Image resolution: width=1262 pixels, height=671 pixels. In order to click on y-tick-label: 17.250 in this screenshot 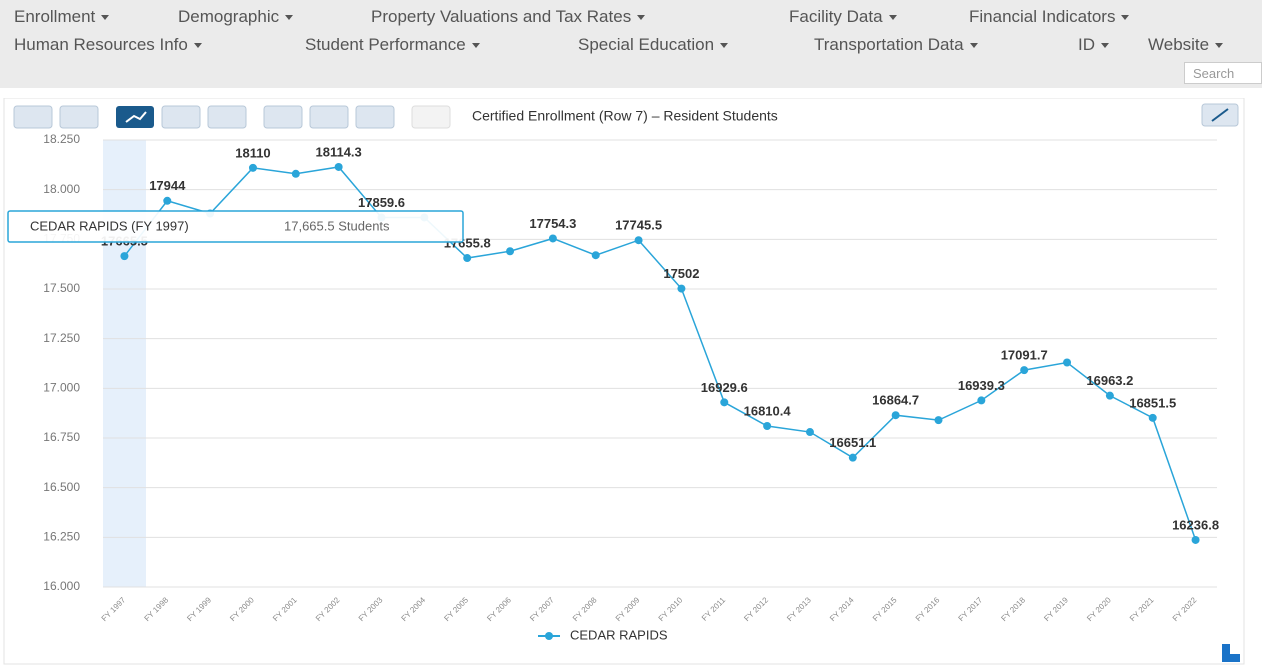, I will do `click(61, 338)`.